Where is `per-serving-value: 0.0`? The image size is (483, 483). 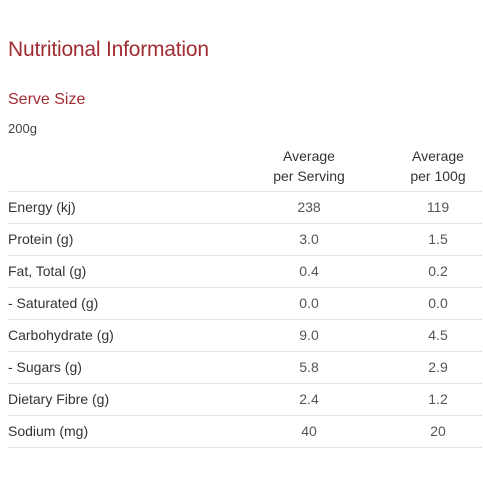 per-serving-value: 0.0 is located at coordinates (309, 303).